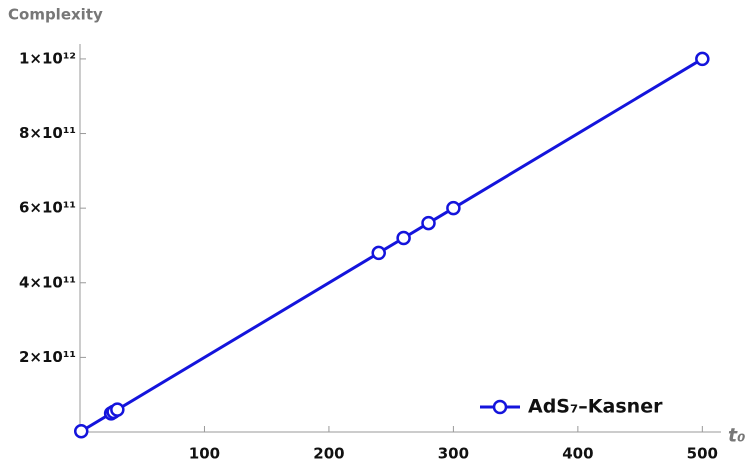 The image size is (747, 465). What do you see at coordinates (577, 454) in the screenshot?
I see `x-tick-label: 400` at bounding box center [577, 454].